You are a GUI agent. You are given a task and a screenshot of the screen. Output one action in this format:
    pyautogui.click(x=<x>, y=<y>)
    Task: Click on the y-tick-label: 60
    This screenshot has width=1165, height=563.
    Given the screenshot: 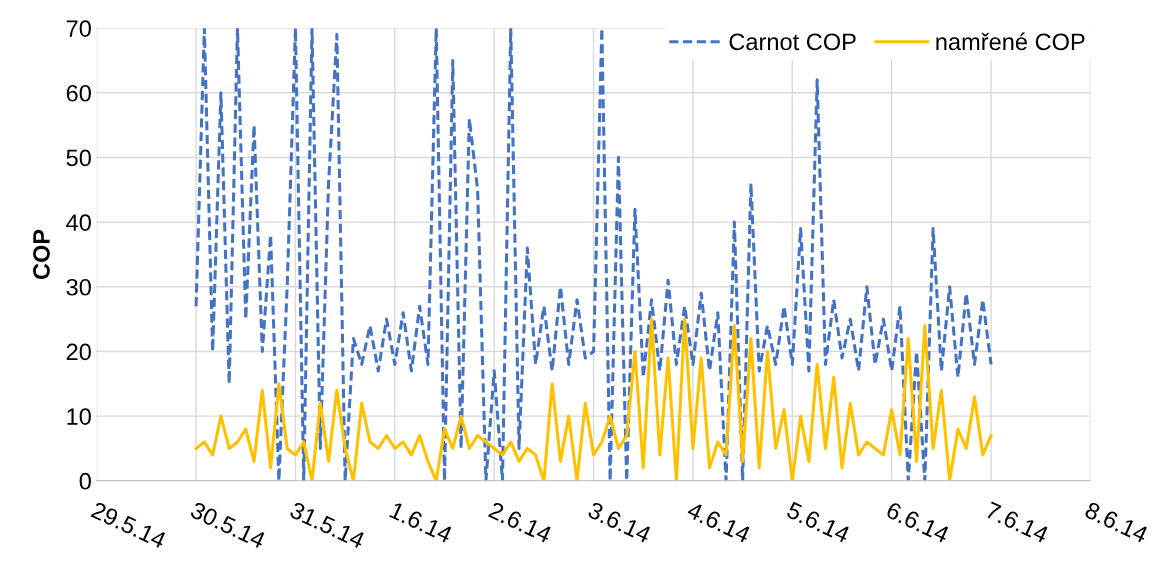 What is the action you would take?
    pyautogui.click(x=78, y=93)
    